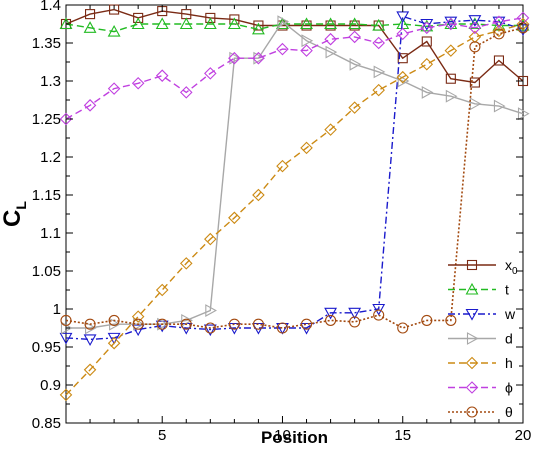 This screenshot has width=550, height=451. Describe the element at coordinates (50, 385) in the screenshot. I see `y-tick-label: 0.9` at that location.